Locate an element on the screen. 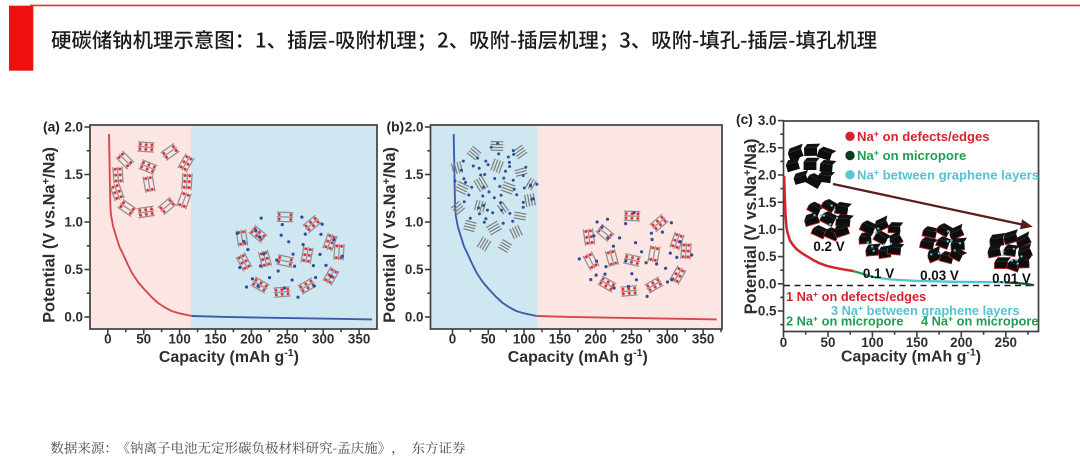 This screenshot has width=1080, height=474. svg-text: 1 Na+ on defects/edges is located at coordinates (856, 296).